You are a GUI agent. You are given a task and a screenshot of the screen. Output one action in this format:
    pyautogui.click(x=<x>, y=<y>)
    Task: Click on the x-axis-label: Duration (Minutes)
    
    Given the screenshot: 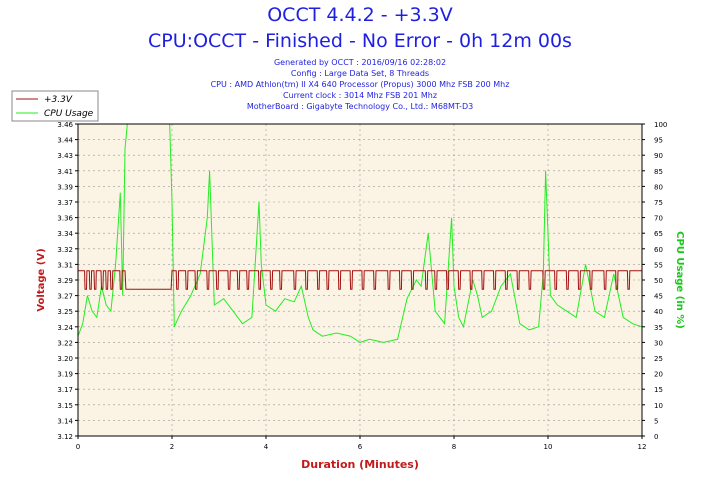 What is the action you would take?
    pyautogui.click(x=360, y=464)
    